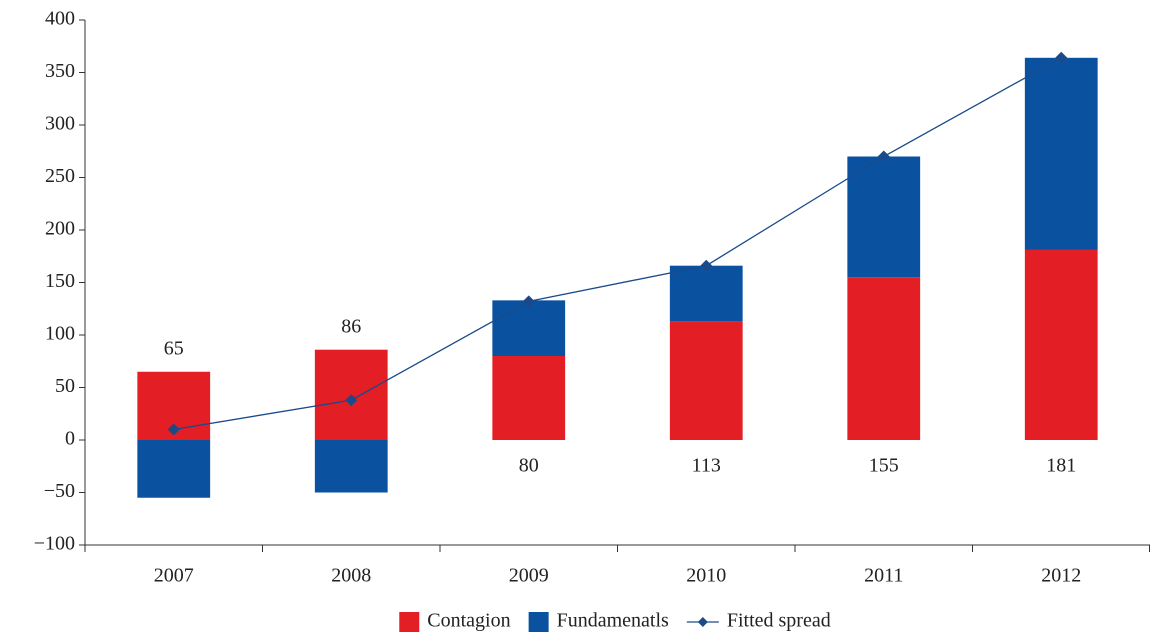 The height and width of the screenshot is (642, 1150). I want to click on legend-label: Fundamenatls, so click(613, 621).